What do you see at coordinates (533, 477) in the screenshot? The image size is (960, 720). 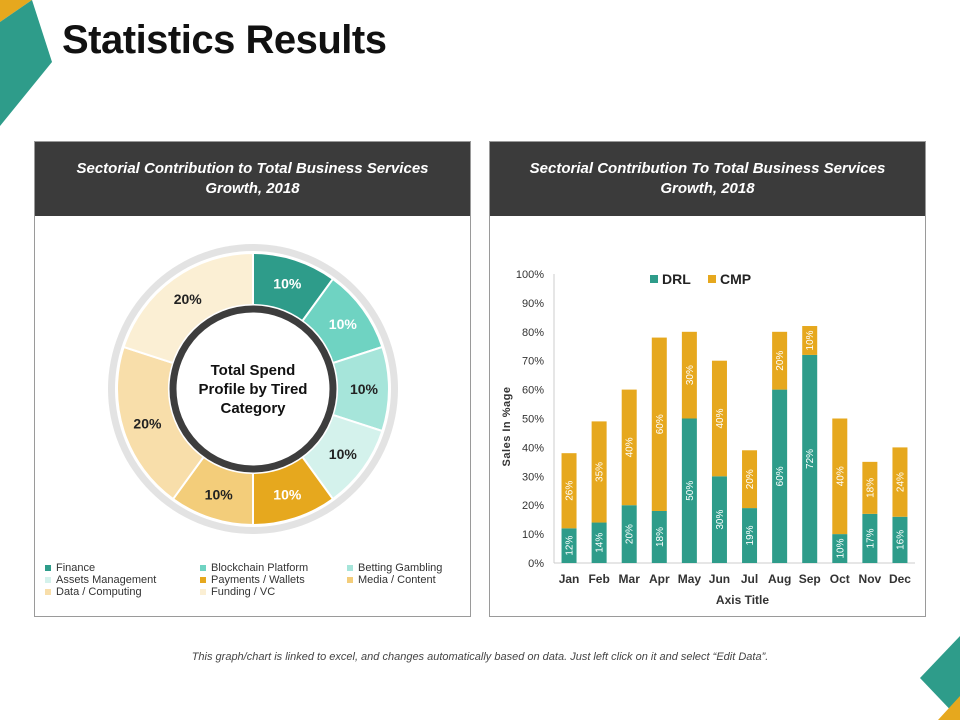 I see `y-tick-label: 30%` at bounding box center [533, 477].